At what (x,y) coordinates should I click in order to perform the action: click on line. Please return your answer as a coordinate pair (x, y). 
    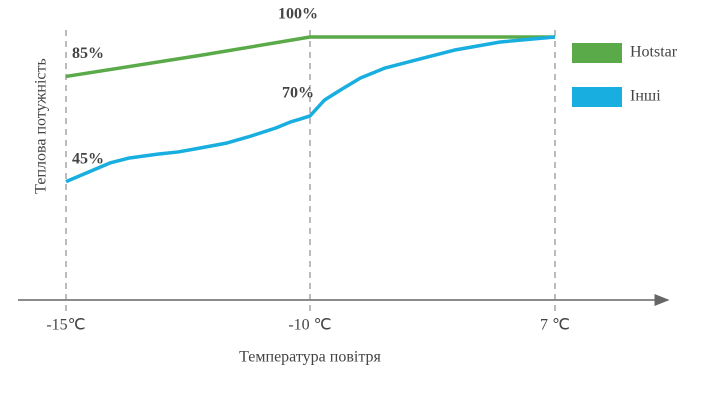
    Looking at the image, I should click on (310, 57).